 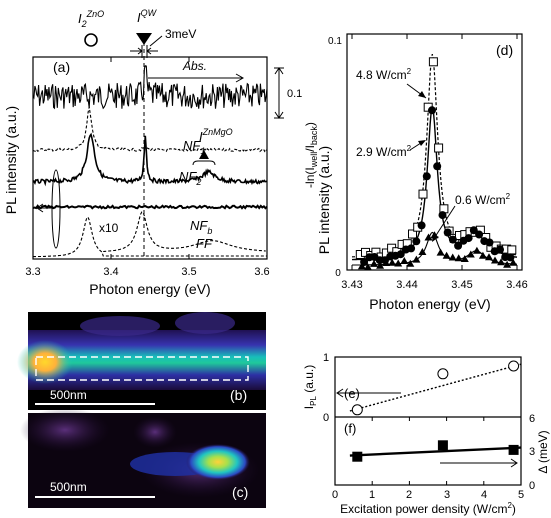 I want to click on mev-bracket, so click(x=146, y=46).